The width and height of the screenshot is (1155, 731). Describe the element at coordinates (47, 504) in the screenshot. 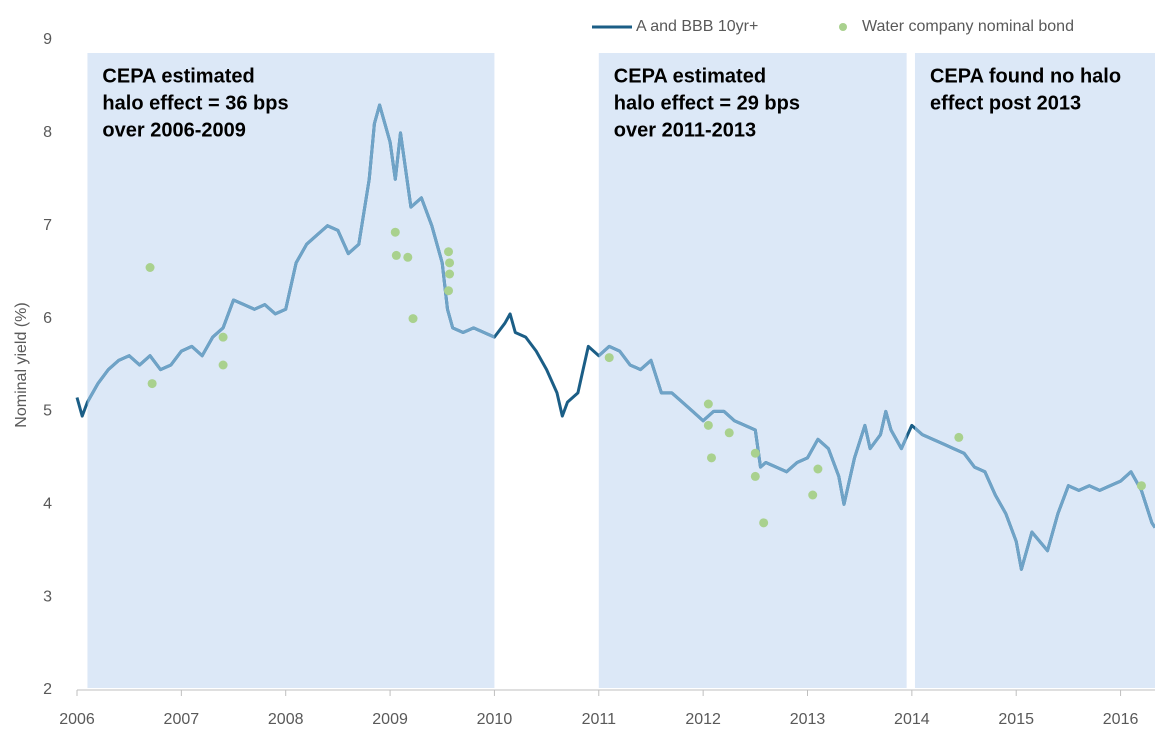

I see `y-tick-label: 4` at that location.